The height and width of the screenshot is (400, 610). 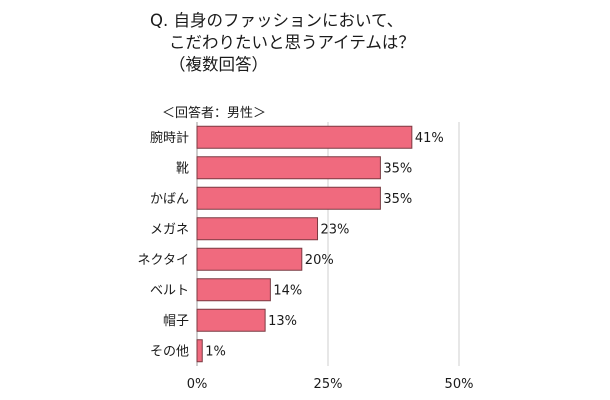 I want to click on category-label-1: 靴, so click(x=182, y=168).